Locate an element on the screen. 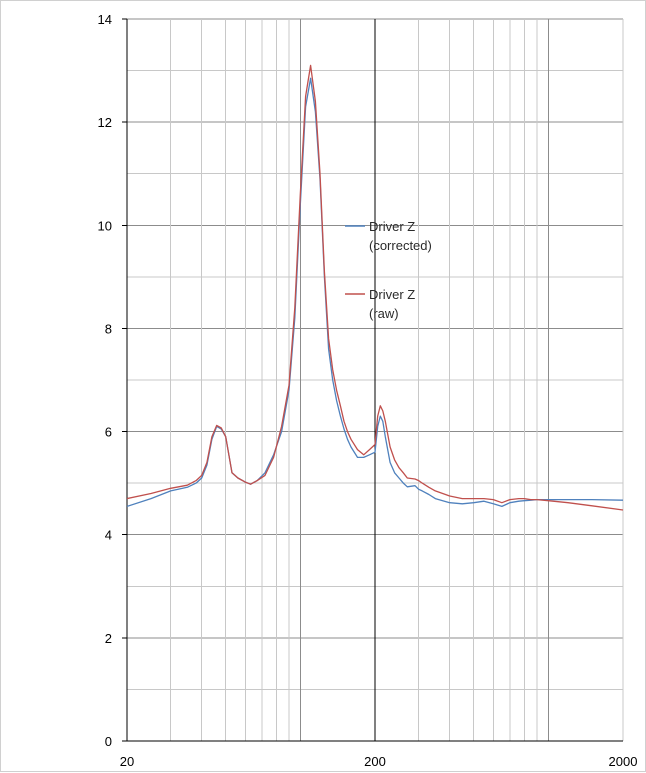 The height and width of the screenshot is (773, 646). y-tick-label: 8 is located at coordinates (108, 328).